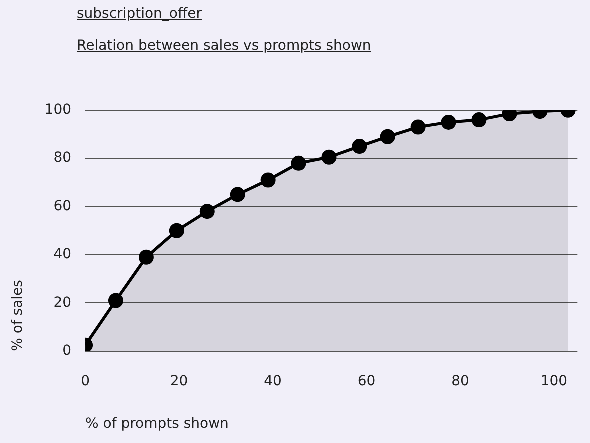  What do you see at coordinates (139, 14) in the screenshot?
I see `chart-title: subscription_offer` at bounding box center [139, 14].